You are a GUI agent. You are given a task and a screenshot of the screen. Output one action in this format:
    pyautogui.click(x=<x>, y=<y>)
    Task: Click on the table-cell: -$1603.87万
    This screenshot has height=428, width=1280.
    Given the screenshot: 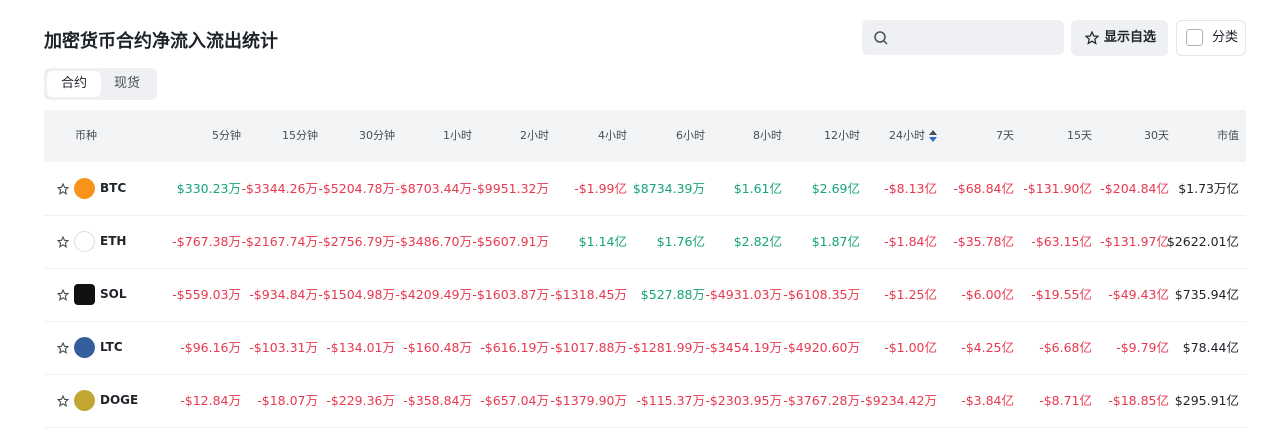 What is the action you would take?
    pyautogui.click(x=510, y=294)
    